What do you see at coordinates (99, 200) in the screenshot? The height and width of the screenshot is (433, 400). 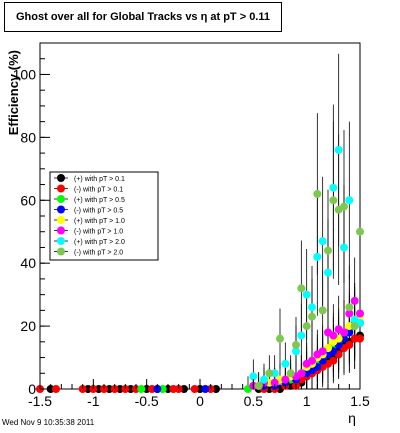 I see `legend-label: (+) with pT > 0.5` at bounding box center [99, 200].